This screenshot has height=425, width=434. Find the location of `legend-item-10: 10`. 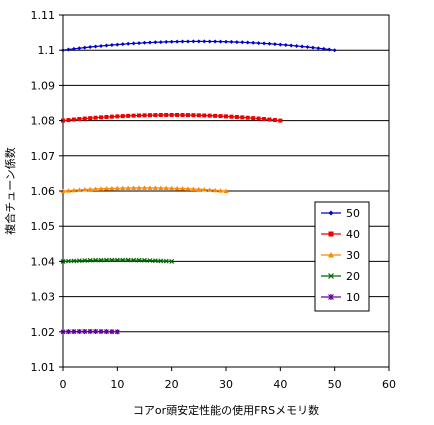

legend-item-10: 10 is located at coordinates (340, 297).